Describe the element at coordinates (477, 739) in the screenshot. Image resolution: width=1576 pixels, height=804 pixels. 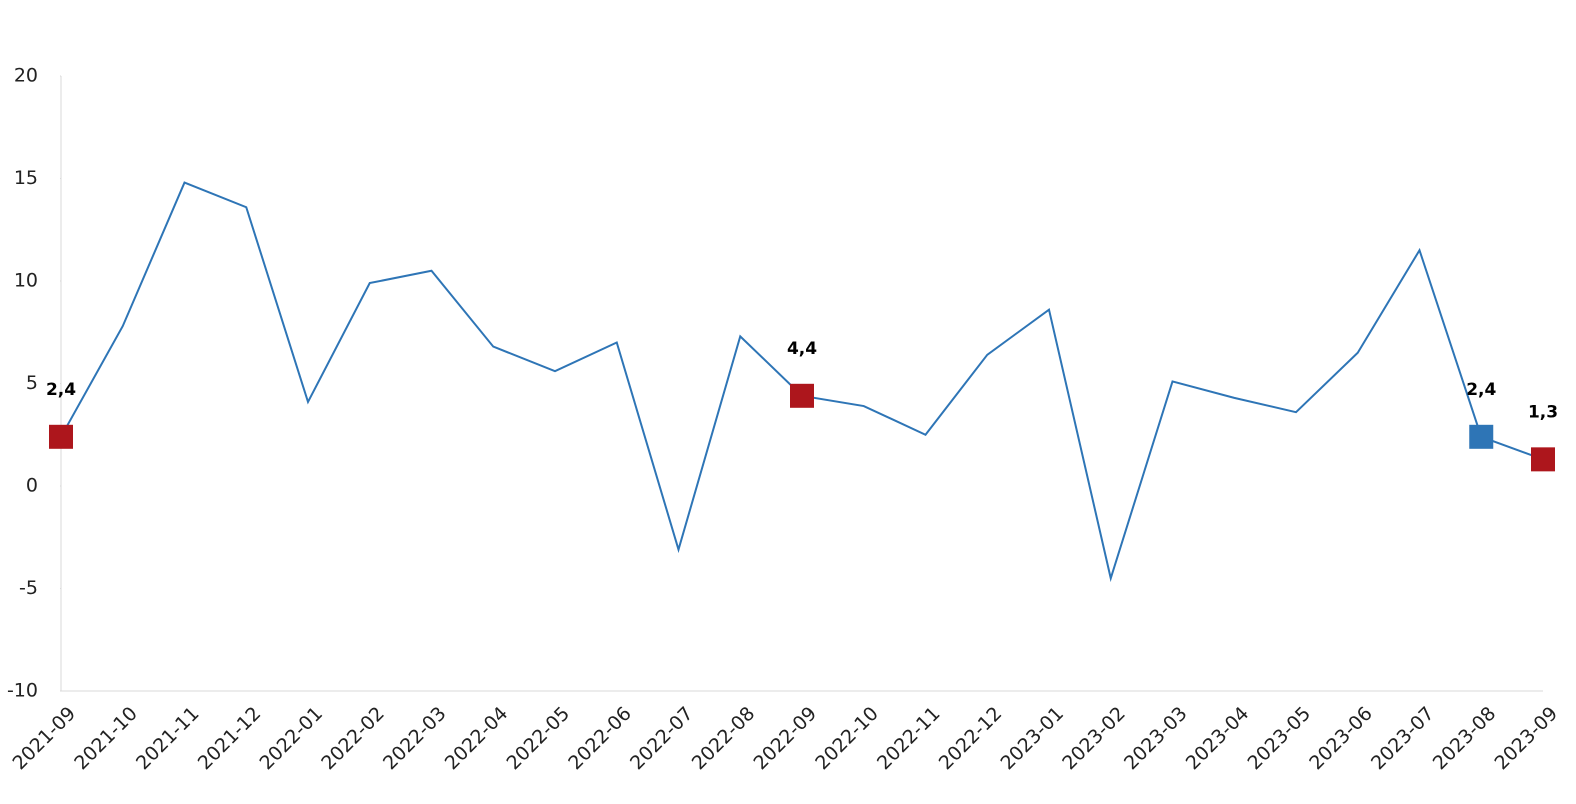
I see `x-tick-label: 2022-04` at that location.